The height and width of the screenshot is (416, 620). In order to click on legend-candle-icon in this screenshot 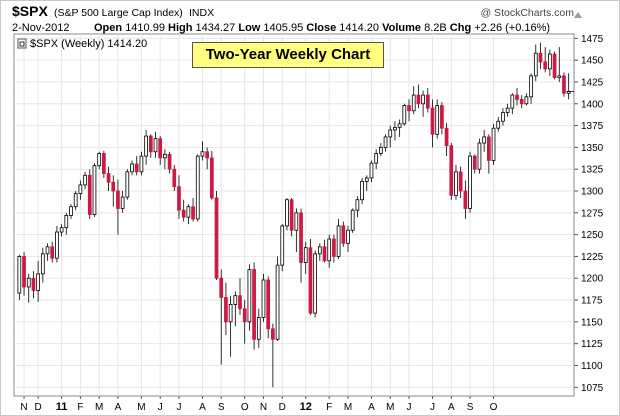, I will do `click(22, 44)`.